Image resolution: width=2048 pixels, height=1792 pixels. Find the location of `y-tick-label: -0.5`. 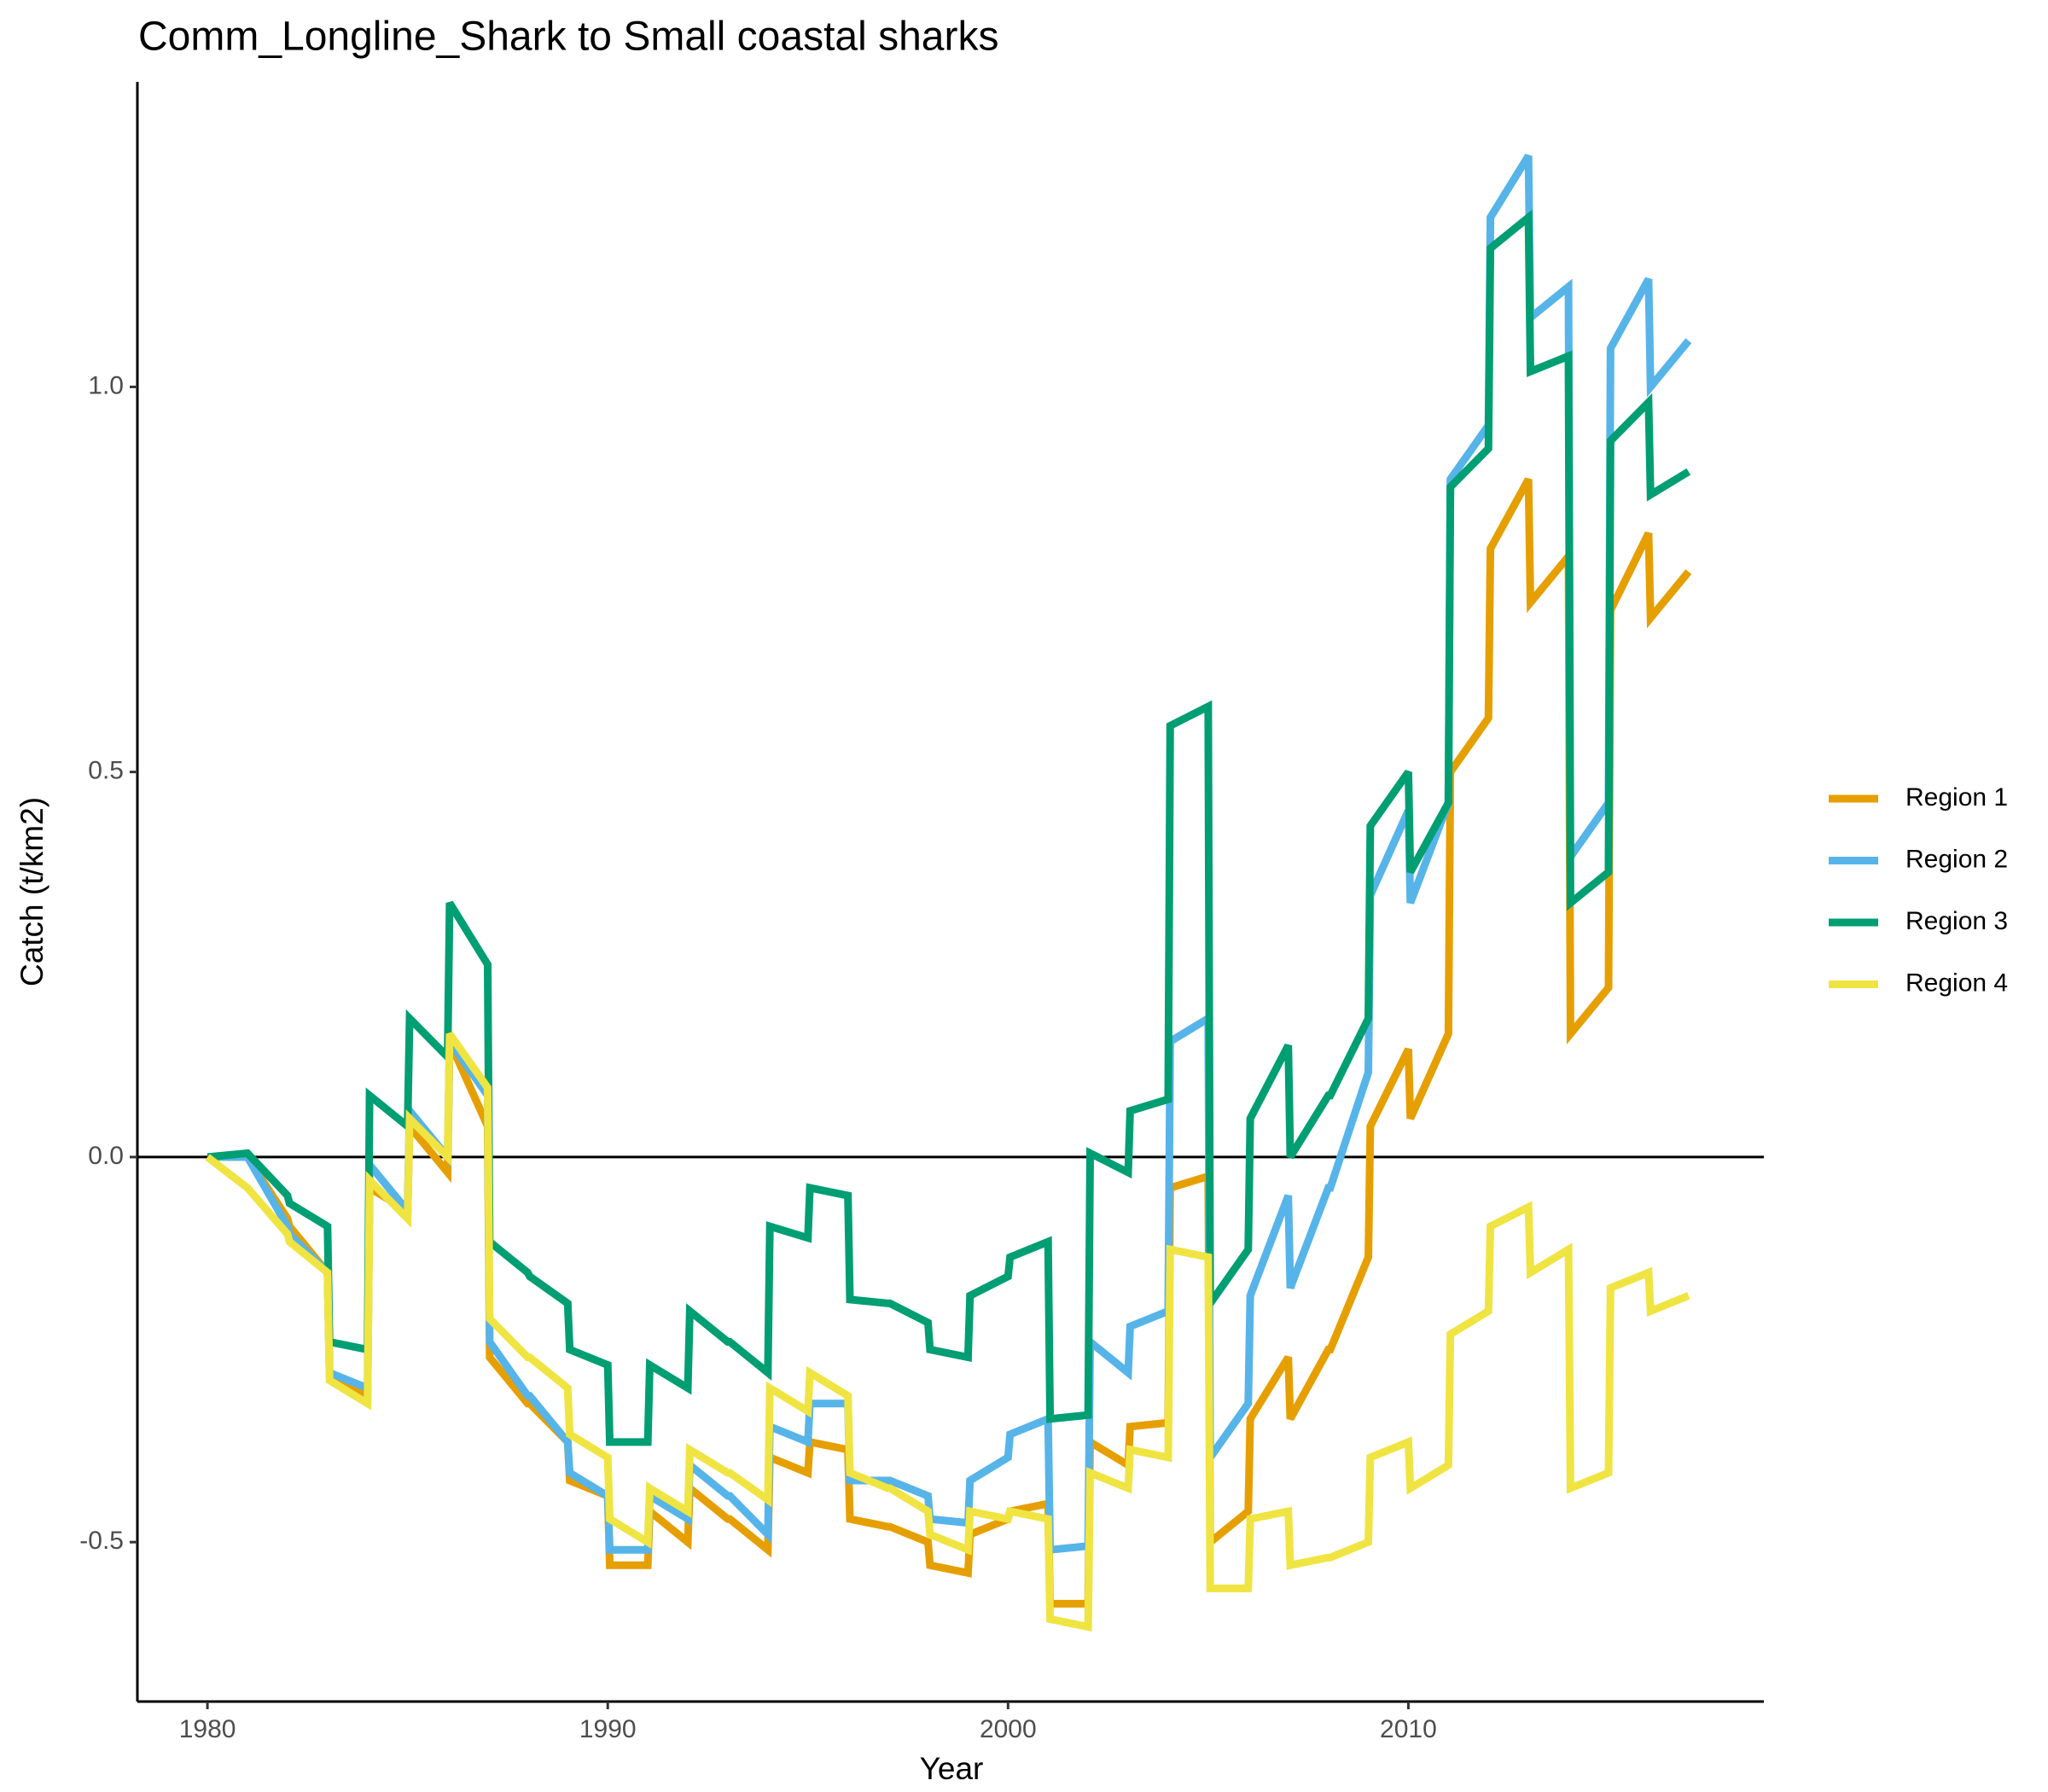

y-tick-label: -0.5 is located at coordinates (101, 1541).